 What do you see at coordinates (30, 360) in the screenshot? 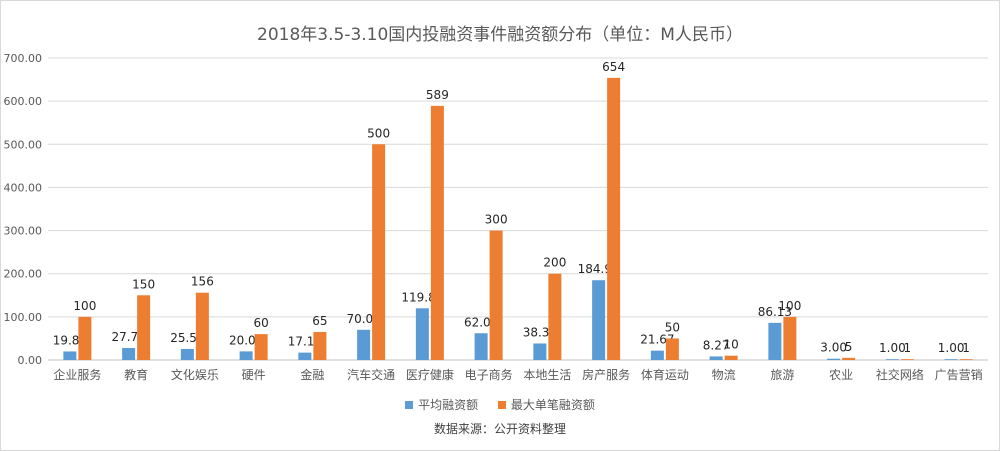
I see `y-tick-label: 0.00` at bounding box center [30, 360].